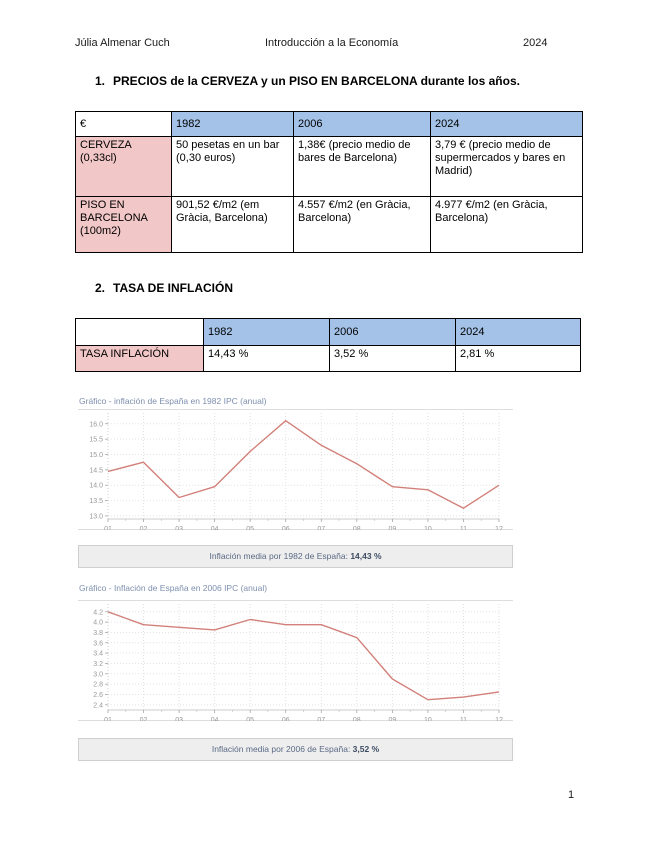 The width and height of the screenshot is (655, 848). Describe the element at coordinates (518, 332) in the screenshot. I see `inflation-header-2024: 2024` at that location.